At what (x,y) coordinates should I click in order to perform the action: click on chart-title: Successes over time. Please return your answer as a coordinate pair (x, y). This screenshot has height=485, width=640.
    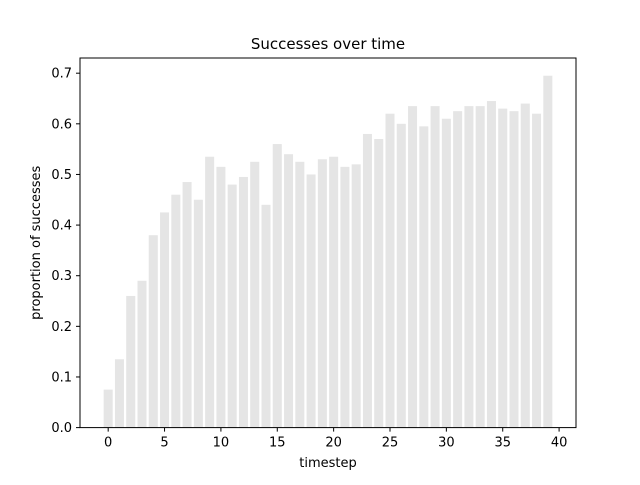
    Looking at the image, I should click on (328, 44).